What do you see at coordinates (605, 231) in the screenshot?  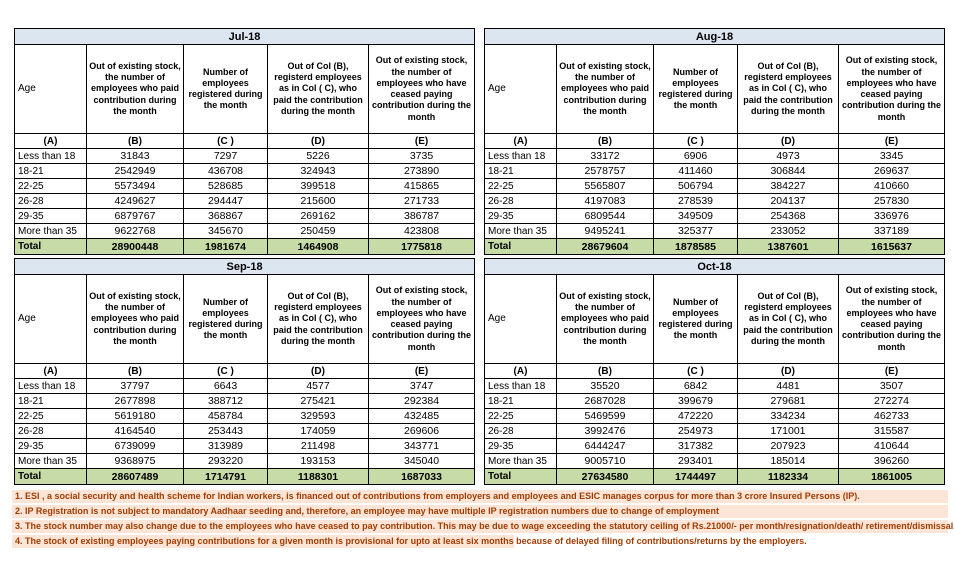 I see `value-cell: 9495241` at bounding box center [605, 231].